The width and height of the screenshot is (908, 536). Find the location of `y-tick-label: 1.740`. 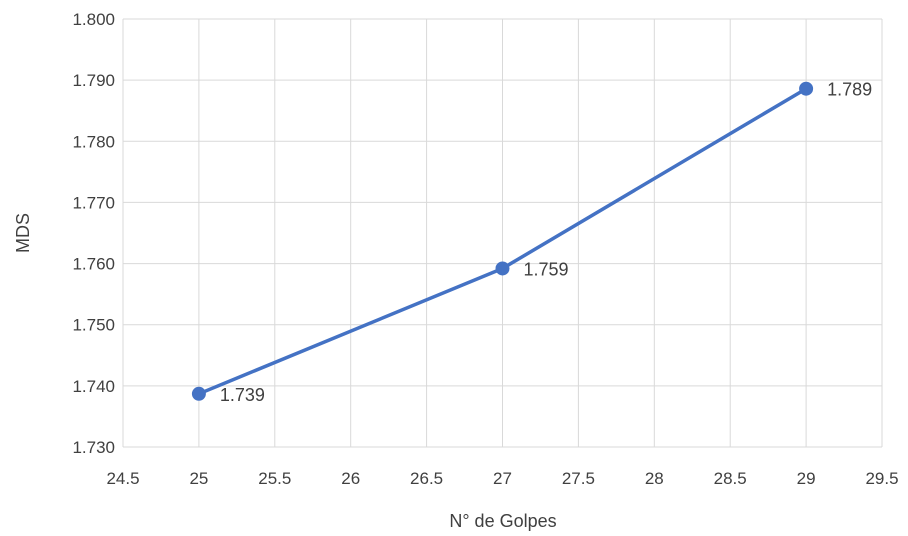

y-tick-label: 1.740 is located at coordinates (93, 386).